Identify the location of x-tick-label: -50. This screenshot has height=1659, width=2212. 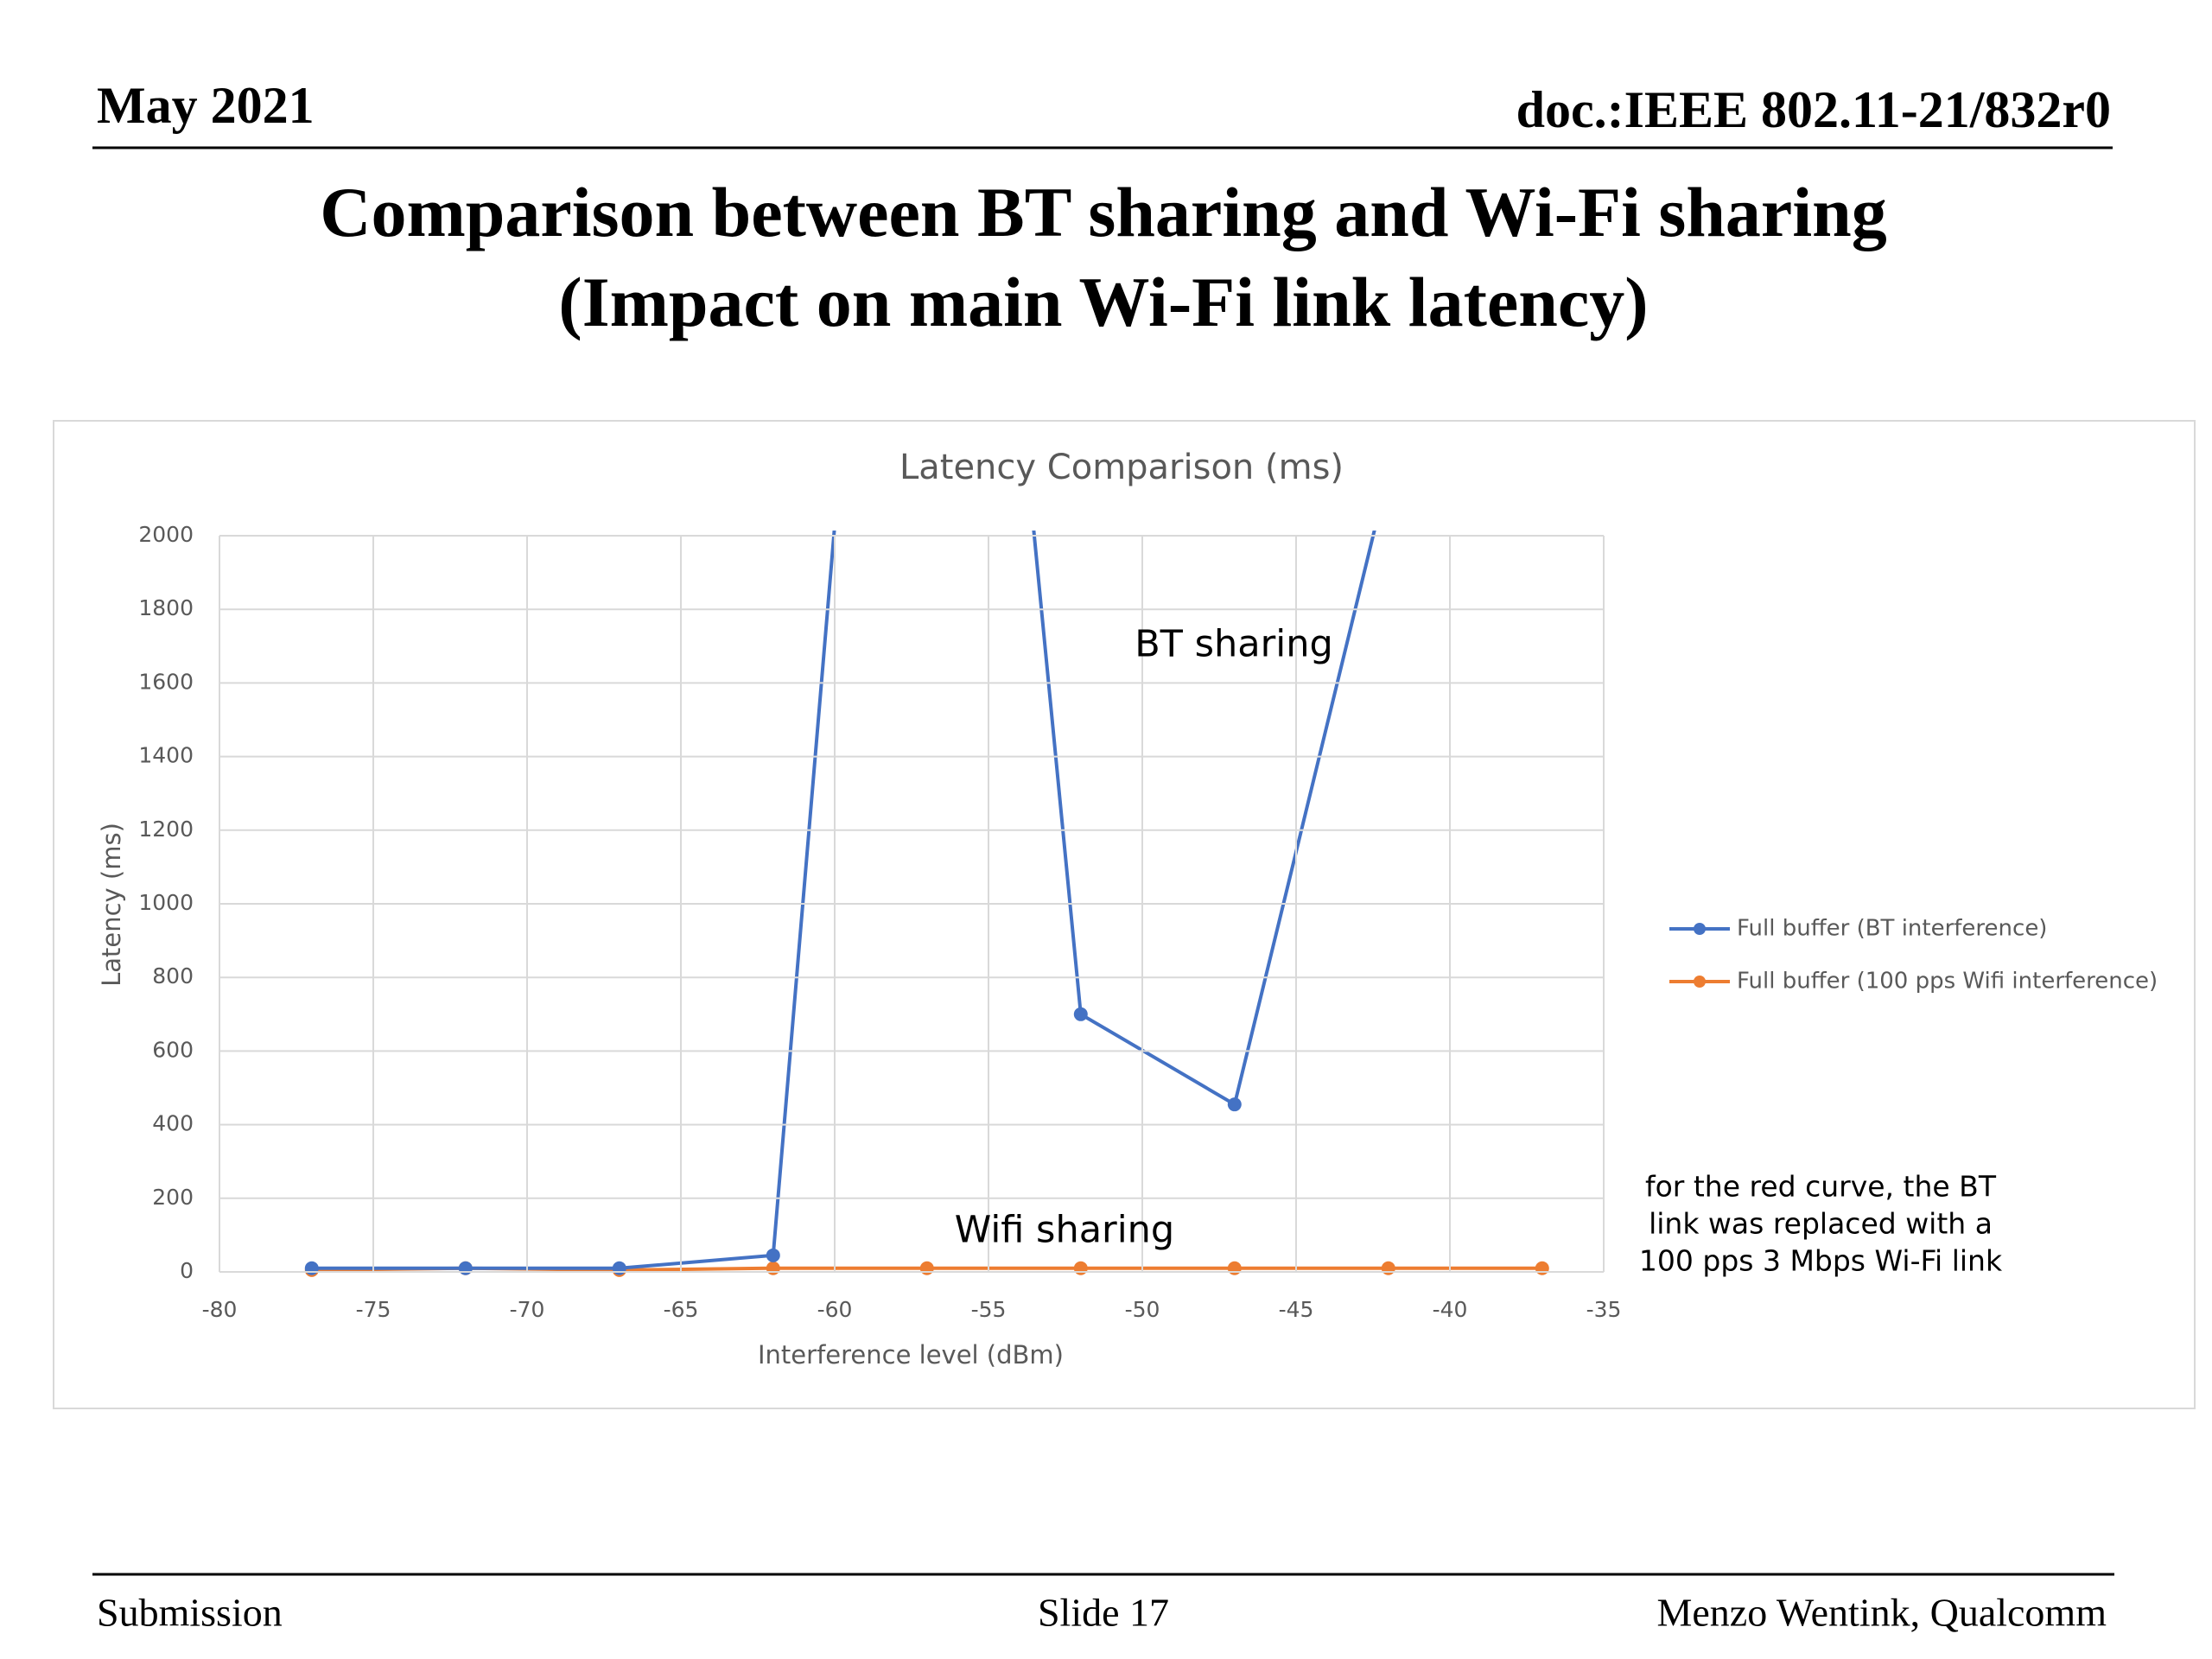
(1142, 1309).